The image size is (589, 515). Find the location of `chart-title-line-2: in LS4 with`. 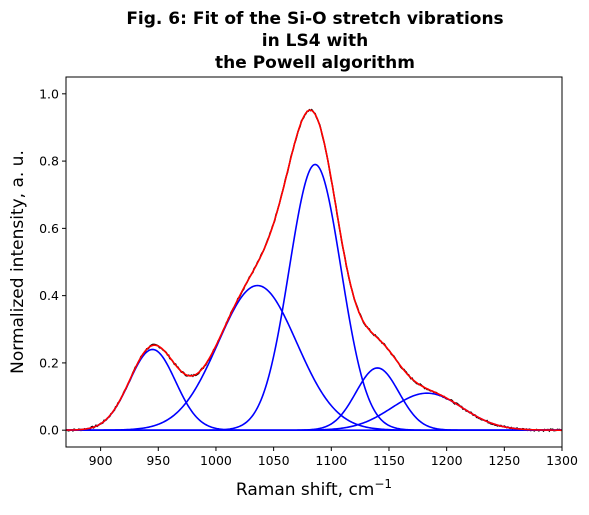

chart-title-line-2: in LS4 with is located at coordinates (315, 41).